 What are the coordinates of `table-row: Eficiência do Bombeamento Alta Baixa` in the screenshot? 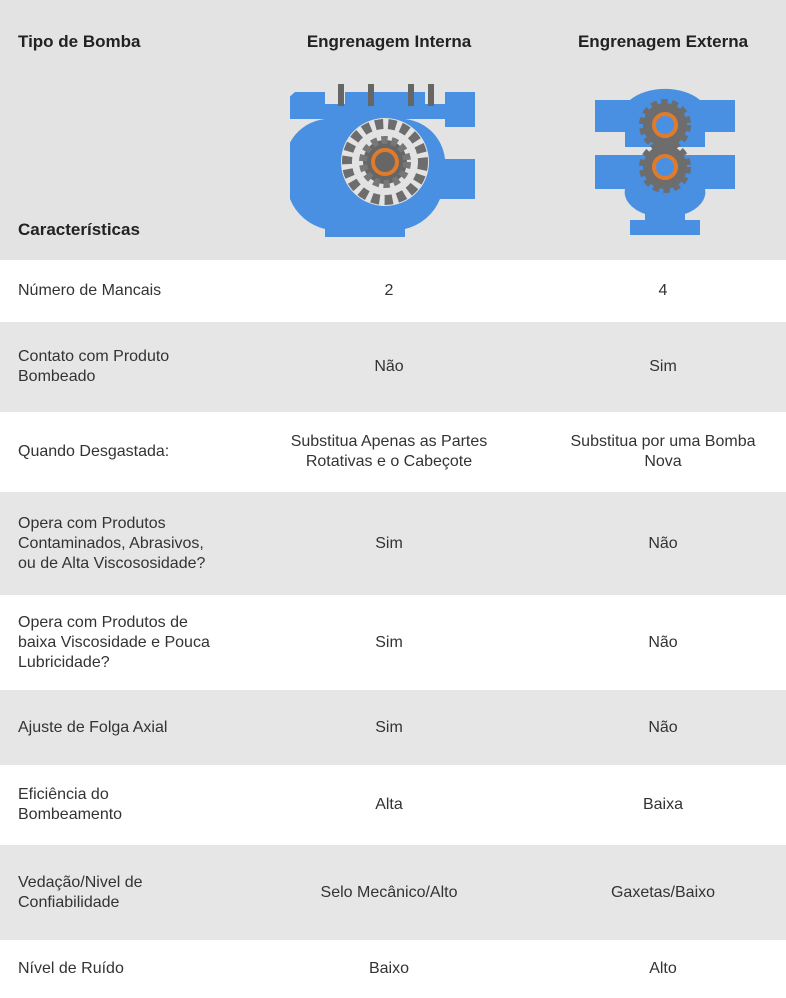 It's located at (393, 805).